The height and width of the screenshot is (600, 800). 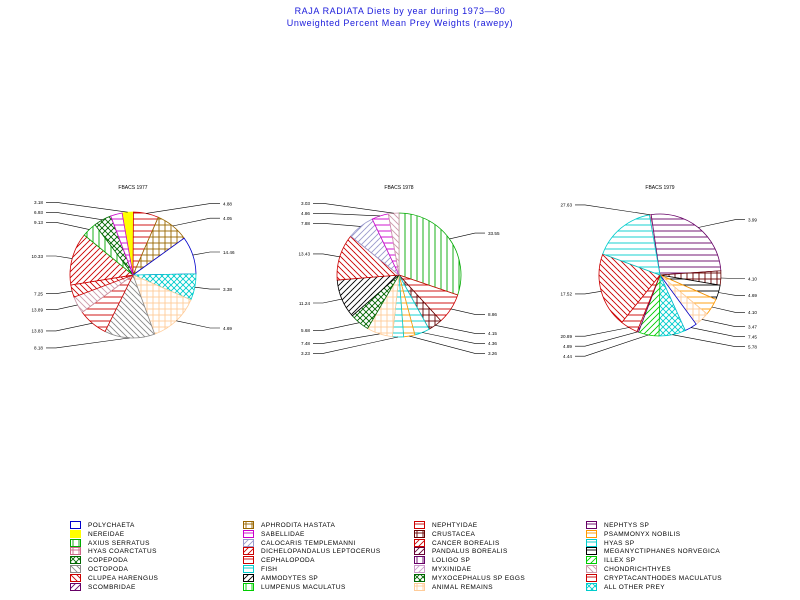 What do you see at coordinates (752, 278) in the screenshot?
I see `data-label: 4.10` at bounding box center [752, 278].